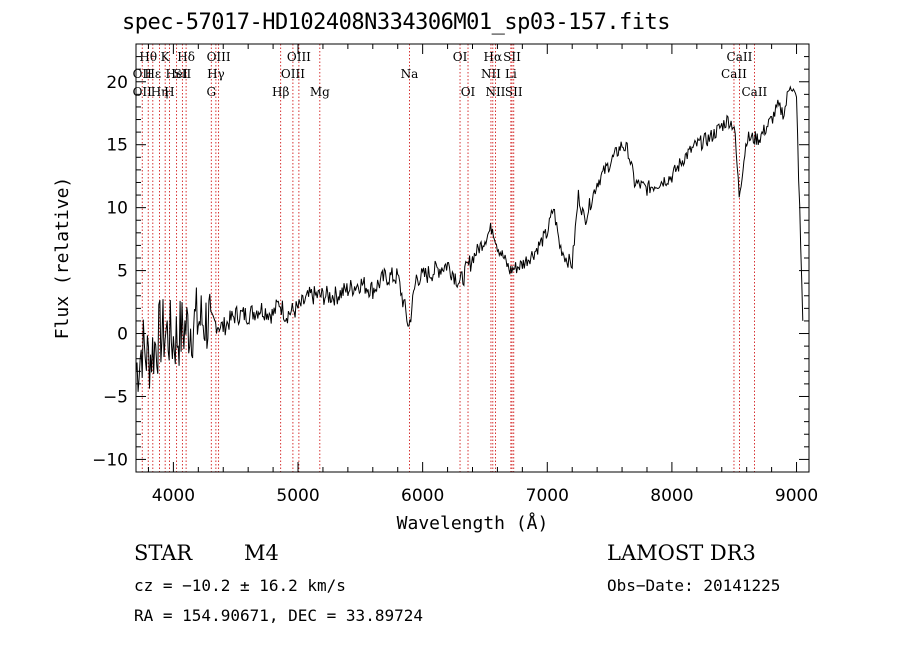 This screenshot has width=900, height=649. What do you see at coordinates (671, 496) in the screenshot?
I see `x-tick-label-4: 8000` at bounding box center [671, 496].